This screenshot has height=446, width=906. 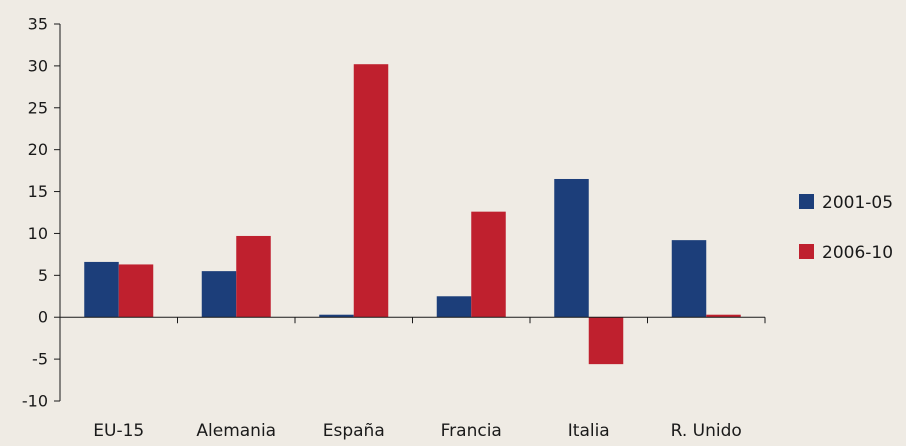 I want to click on bar-2006-10-italia, so click(x=606, y=341).